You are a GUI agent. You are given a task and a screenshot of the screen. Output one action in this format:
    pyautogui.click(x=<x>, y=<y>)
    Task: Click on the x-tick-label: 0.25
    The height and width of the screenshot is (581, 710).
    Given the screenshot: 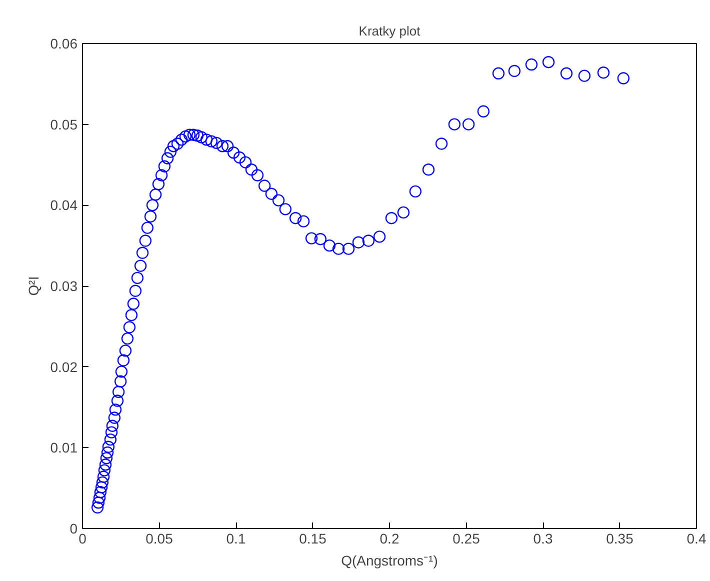 What is the action you would take?
    pyautogui.click(x=466, y=538)
    